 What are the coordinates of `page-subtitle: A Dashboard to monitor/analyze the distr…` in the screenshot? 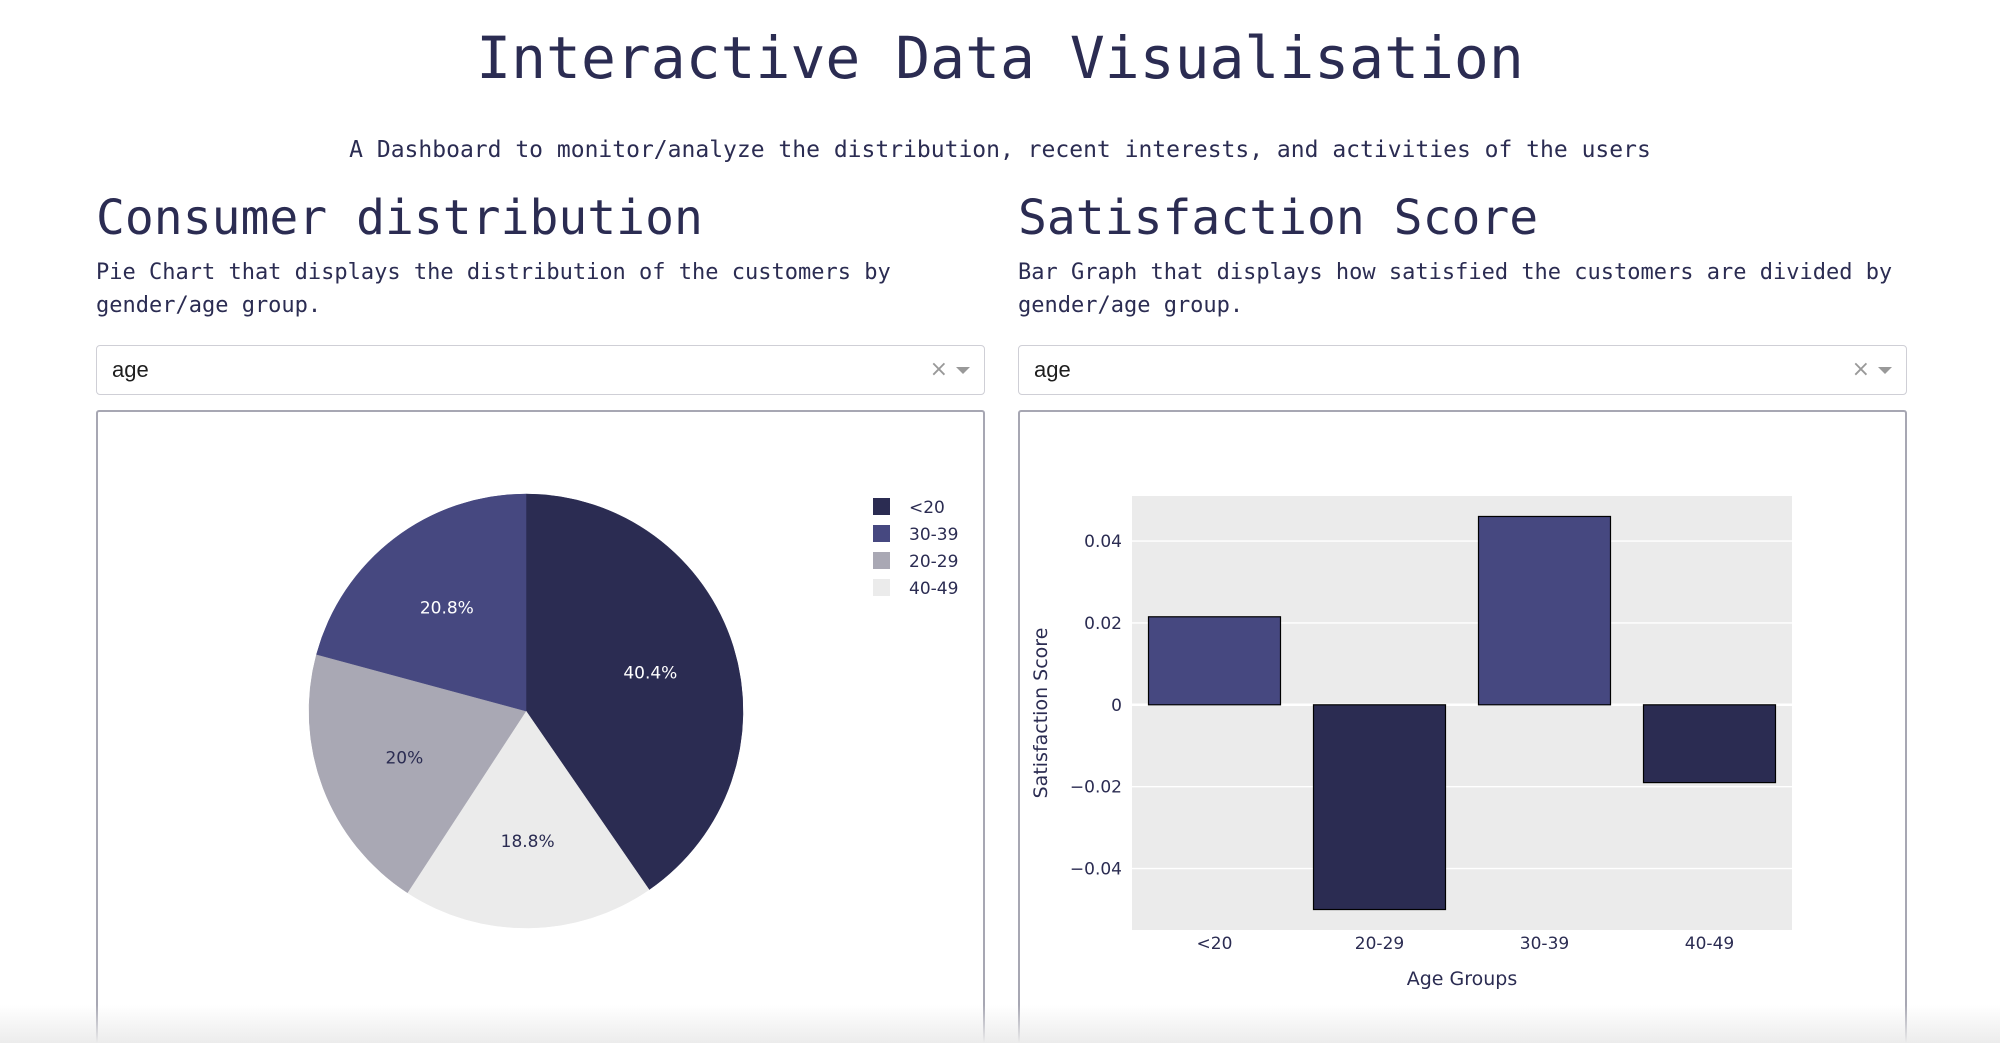 It's located at (1000, 150).